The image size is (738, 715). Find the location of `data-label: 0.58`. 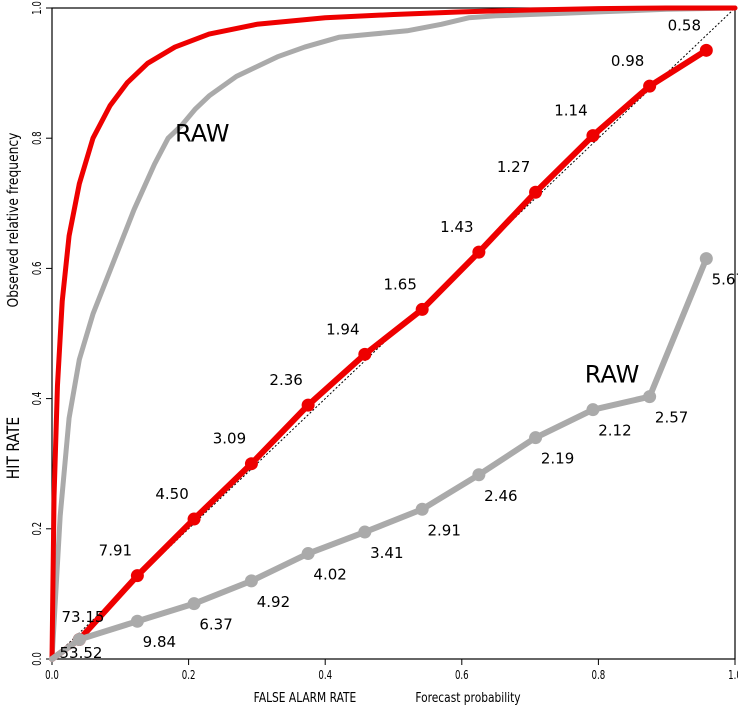

data-label: 0.58 is located at coordinates (684, 25).